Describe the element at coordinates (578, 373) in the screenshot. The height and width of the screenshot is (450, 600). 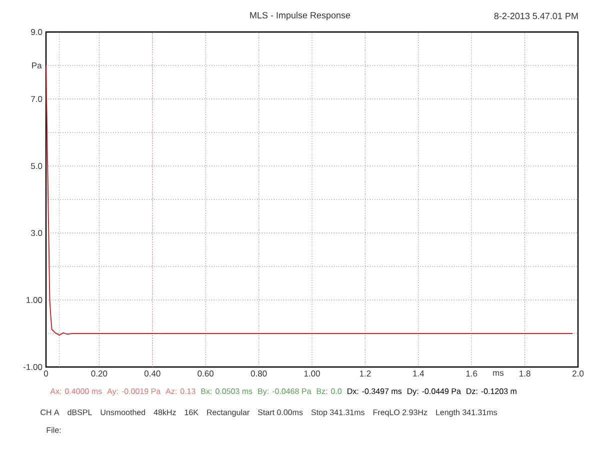
I see `x-tick-label: 2.0` at that location.